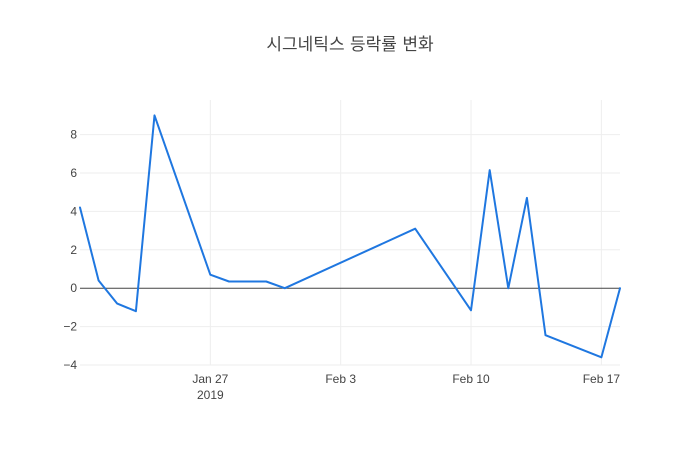 Image resolution: width=700 pixels, height=450 pixels. What do you see at coordinates (350, 45) in the screenshot?
I see `chart-title: 시그네틱스 등락률 변화` at bounding box center [350, 45].